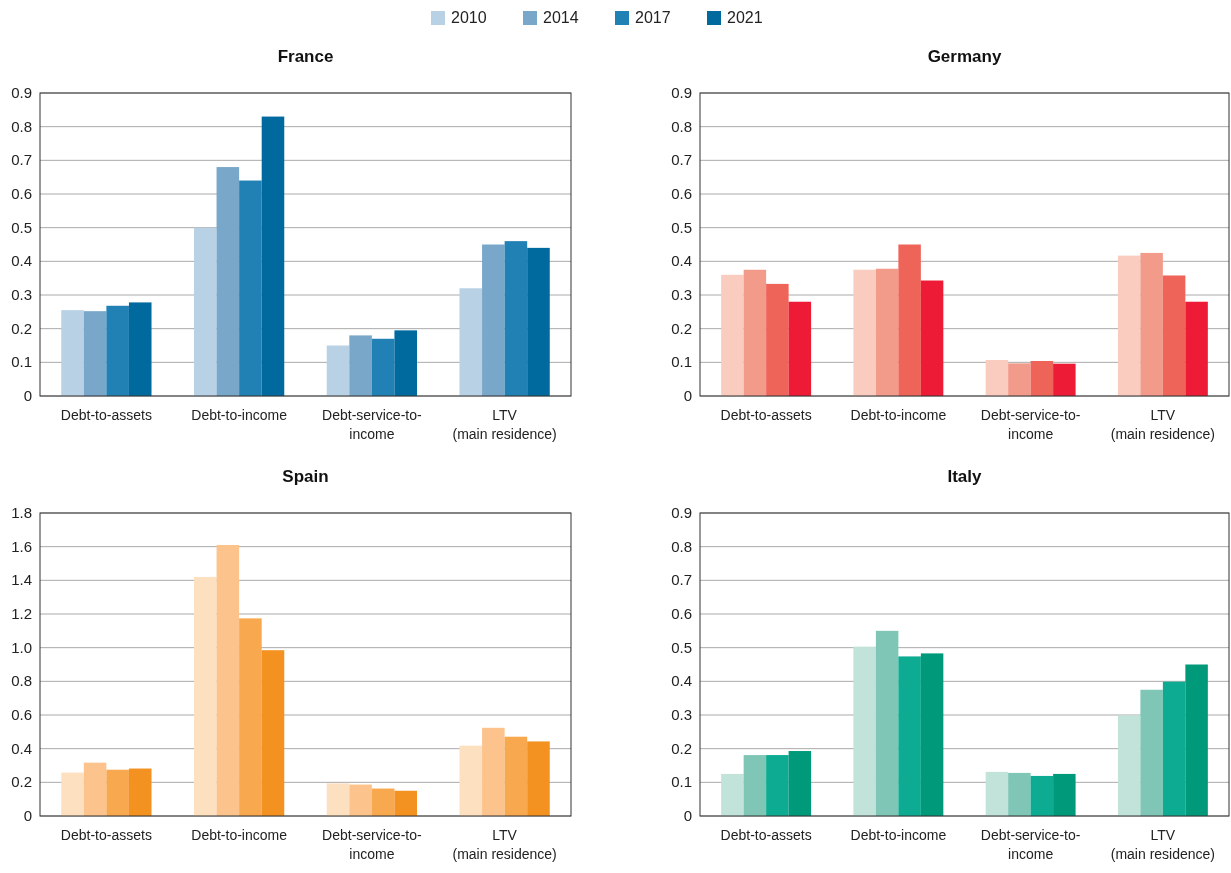 The height and width of the screenshot is (873, 1231). Describe the element at coordinates (305, 476) in the screenshot. I see `chart-title: Spain` at that location.